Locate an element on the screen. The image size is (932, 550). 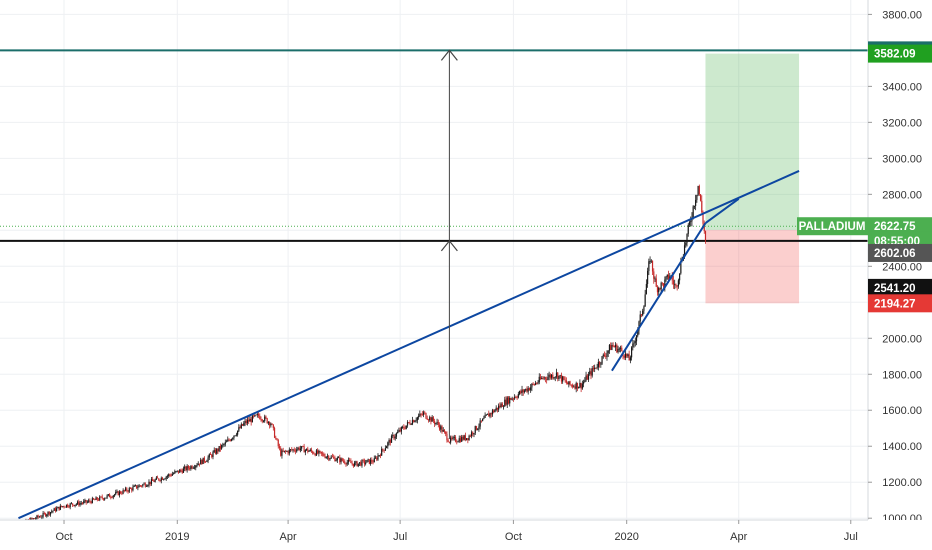
time-axis: Oct 2019 Apr Jul Oct 2020 Apr Jul is located at coordinates (466, 534).